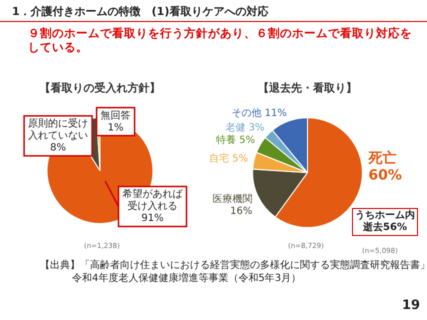  I want to click on slice-label: 老健 3%, so click(244, 128).